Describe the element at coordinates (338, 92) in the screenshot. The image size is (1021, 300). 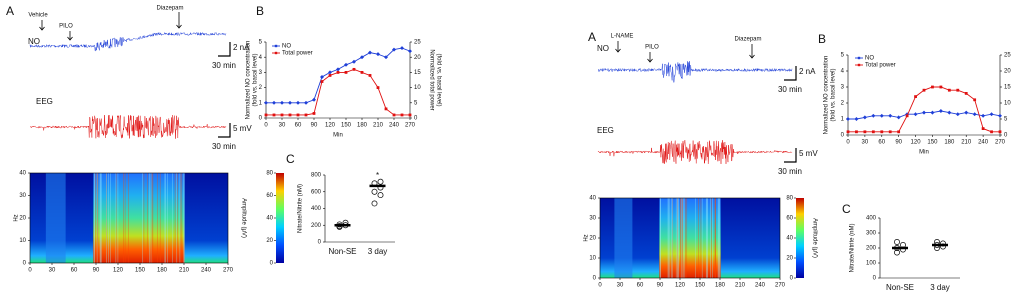
I see `series-line` at that location.